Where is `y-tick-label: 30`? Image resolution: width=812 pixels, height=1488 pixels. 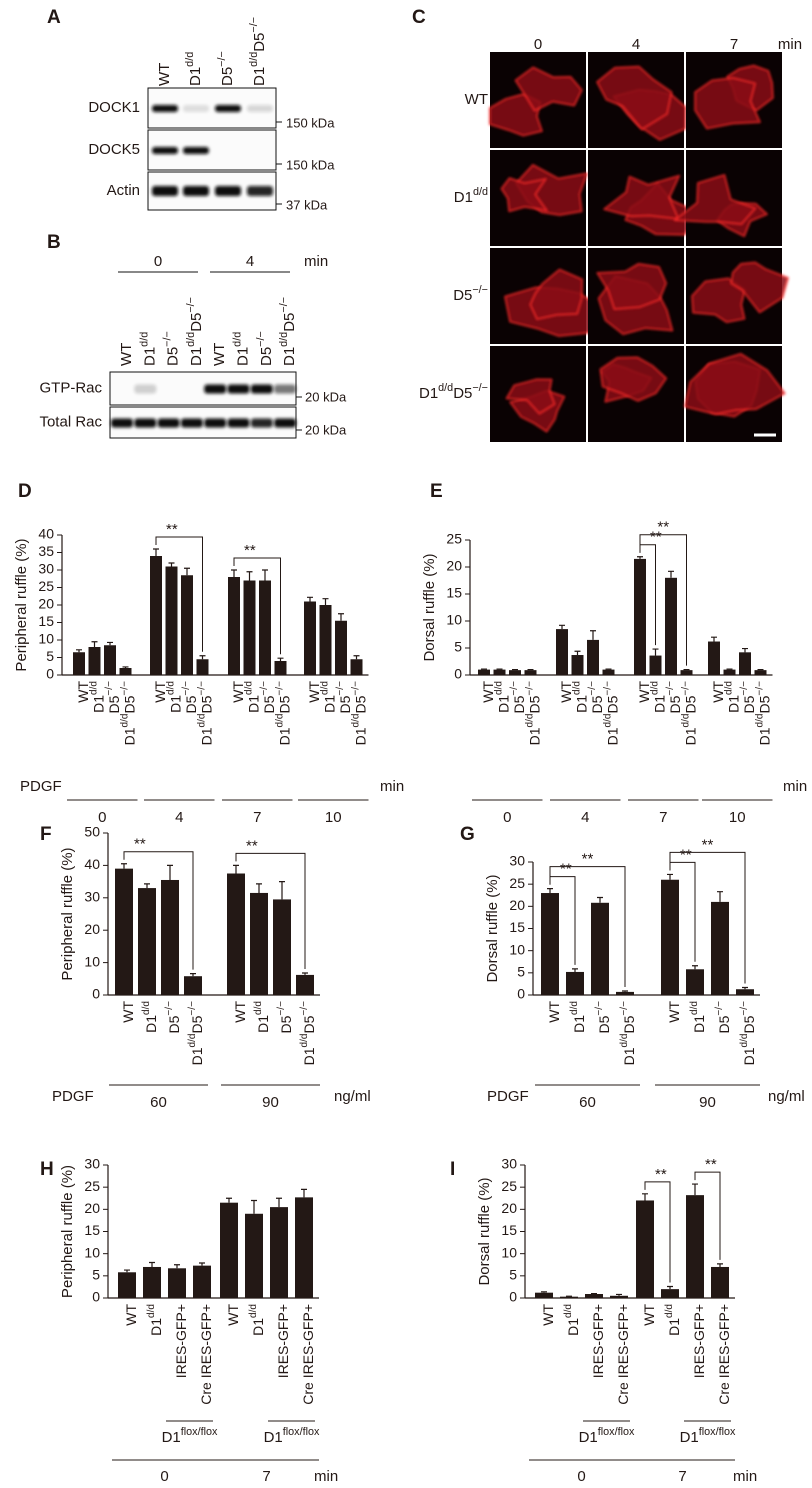
y-tick-label: 30 is located at coordinates (46, 569).